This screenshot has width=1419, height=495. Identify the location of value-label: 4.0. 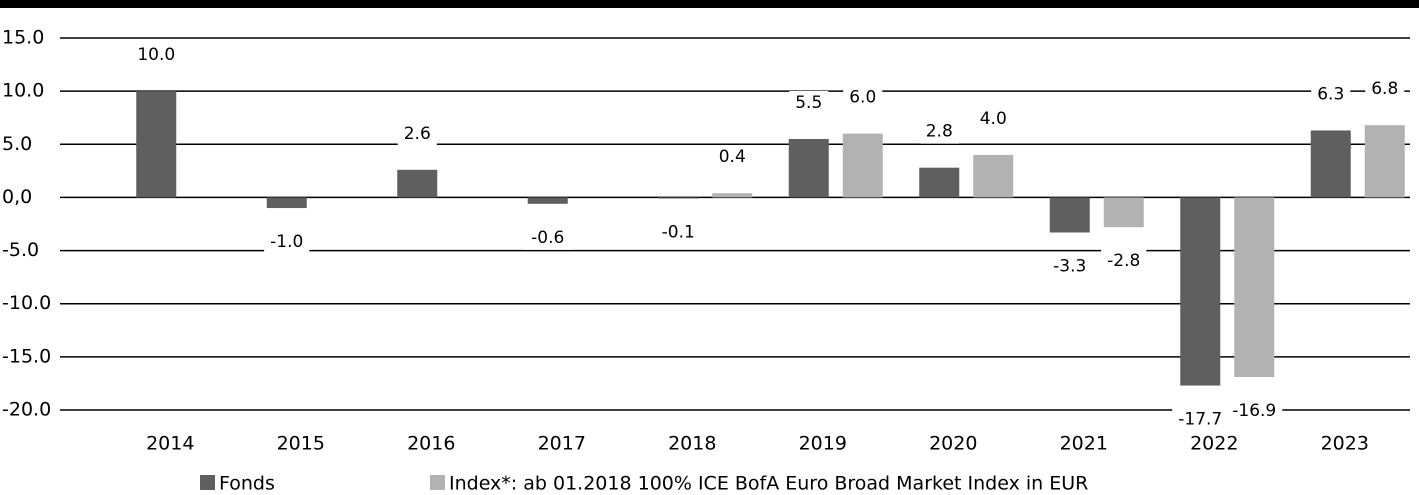
(993, 119).